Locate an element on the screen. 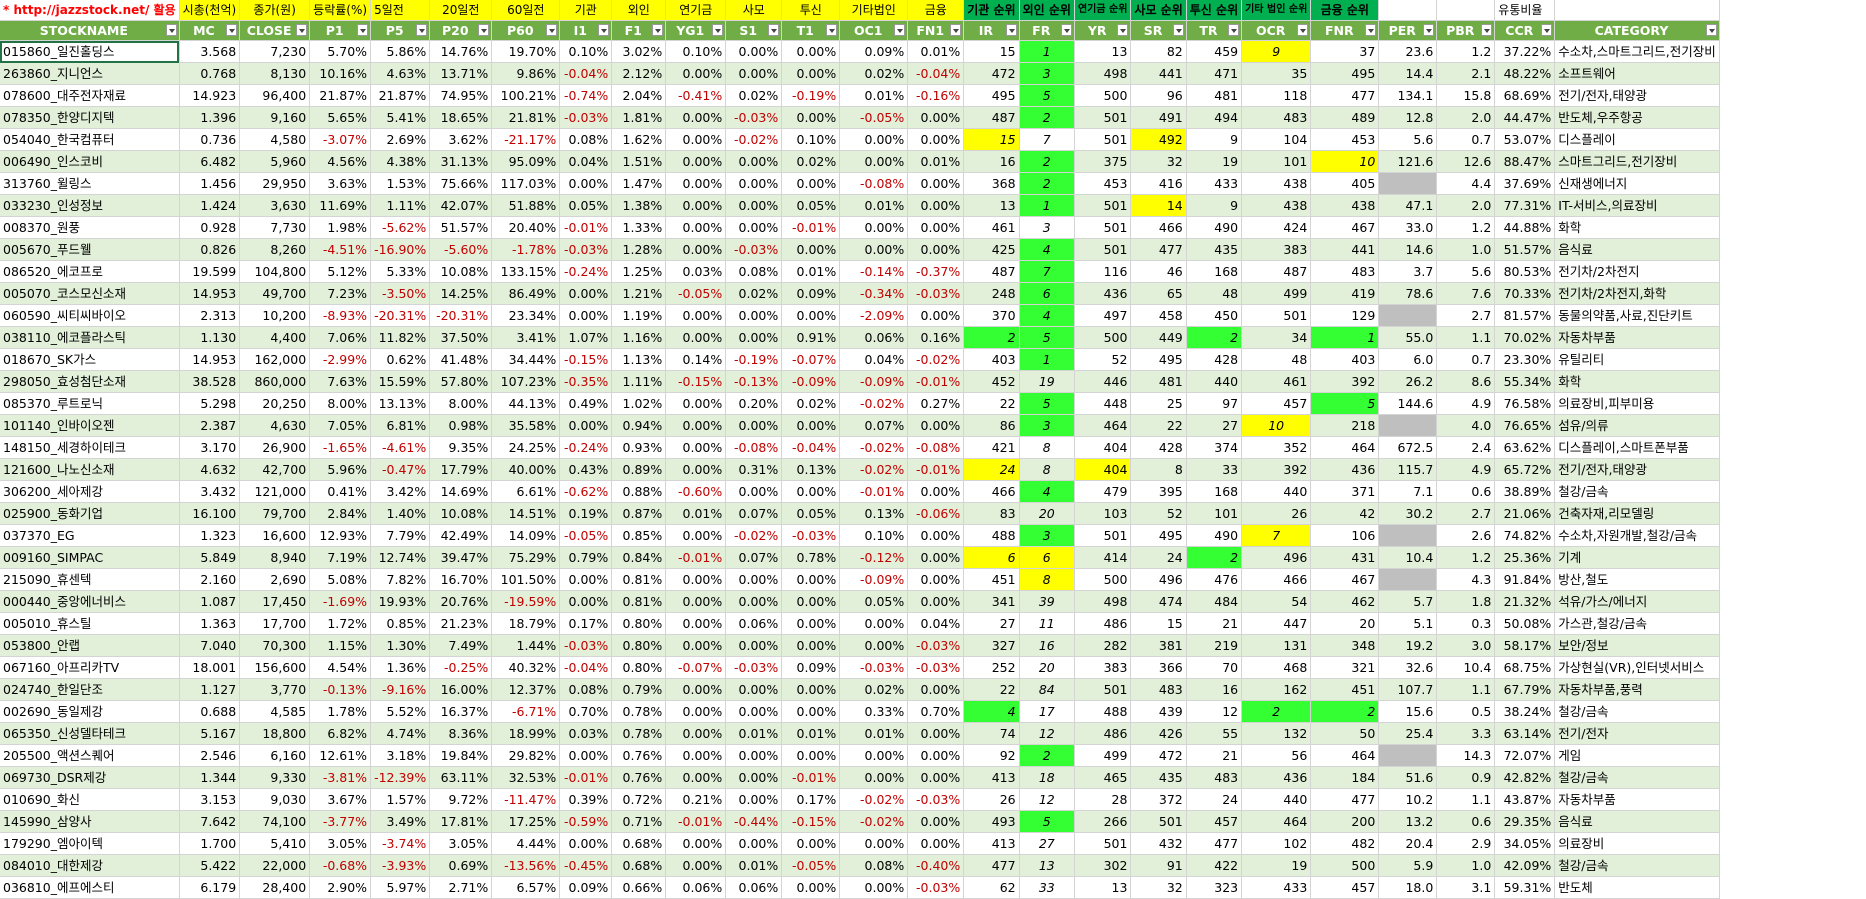 Image resolution: width=1866 pixels, height=899 pixels. cell-per: 15.6 is located at coordinates (1408, 711).